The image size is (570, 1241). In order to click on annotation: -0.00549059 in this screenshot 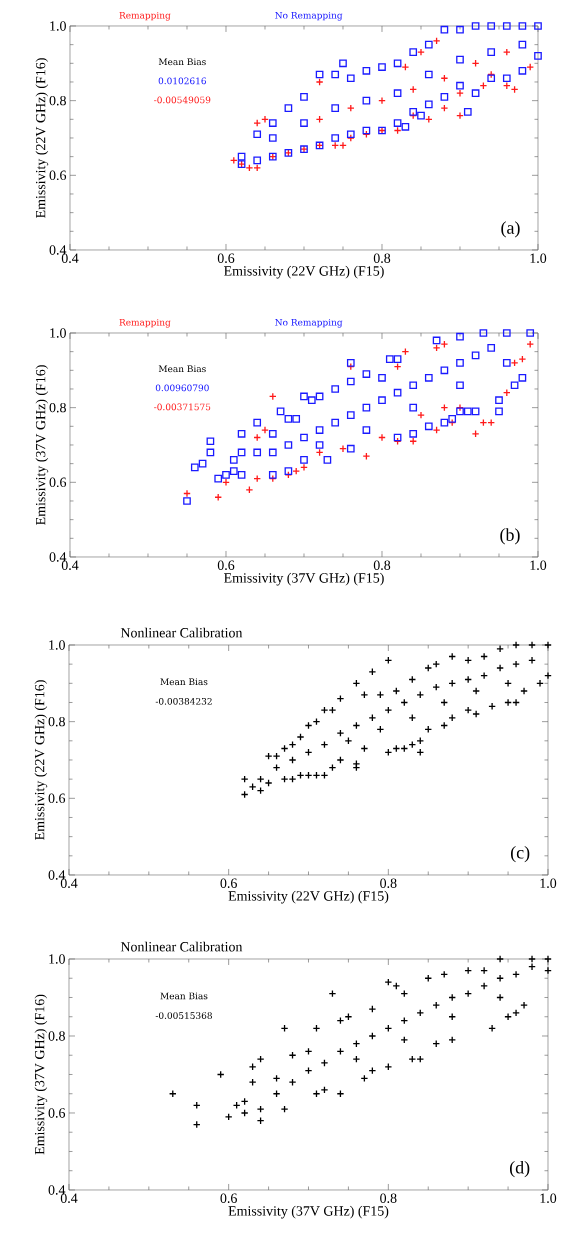, I will do `click(182, 100)`.